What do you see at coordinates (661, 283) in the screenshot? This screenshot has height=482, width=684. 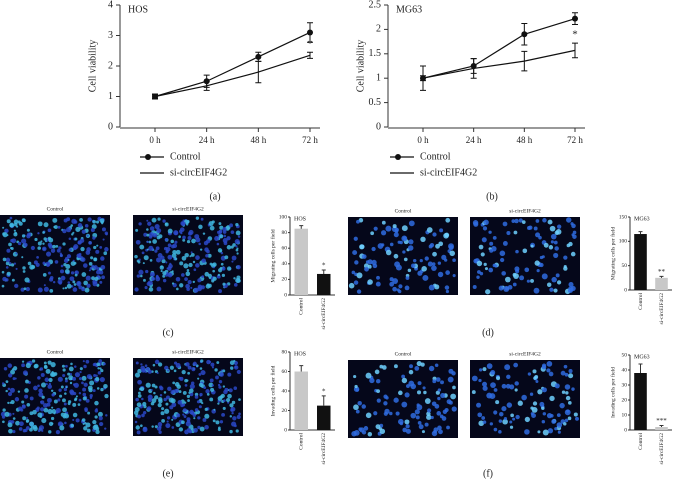 I see `bar` at bounding box center [661, 283].